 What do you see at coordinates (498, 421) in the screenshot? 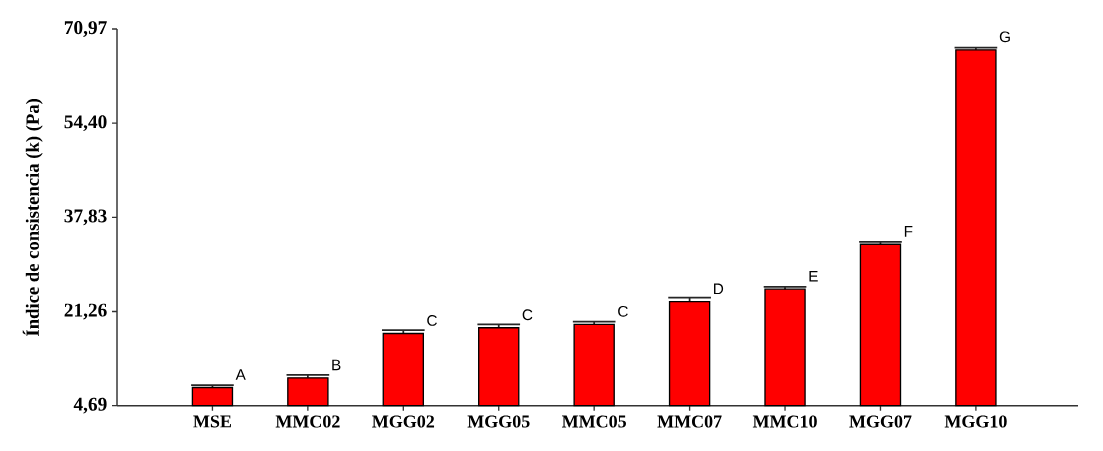
I see `x-tick-label: MGG05` at bounding box center [498, 421].